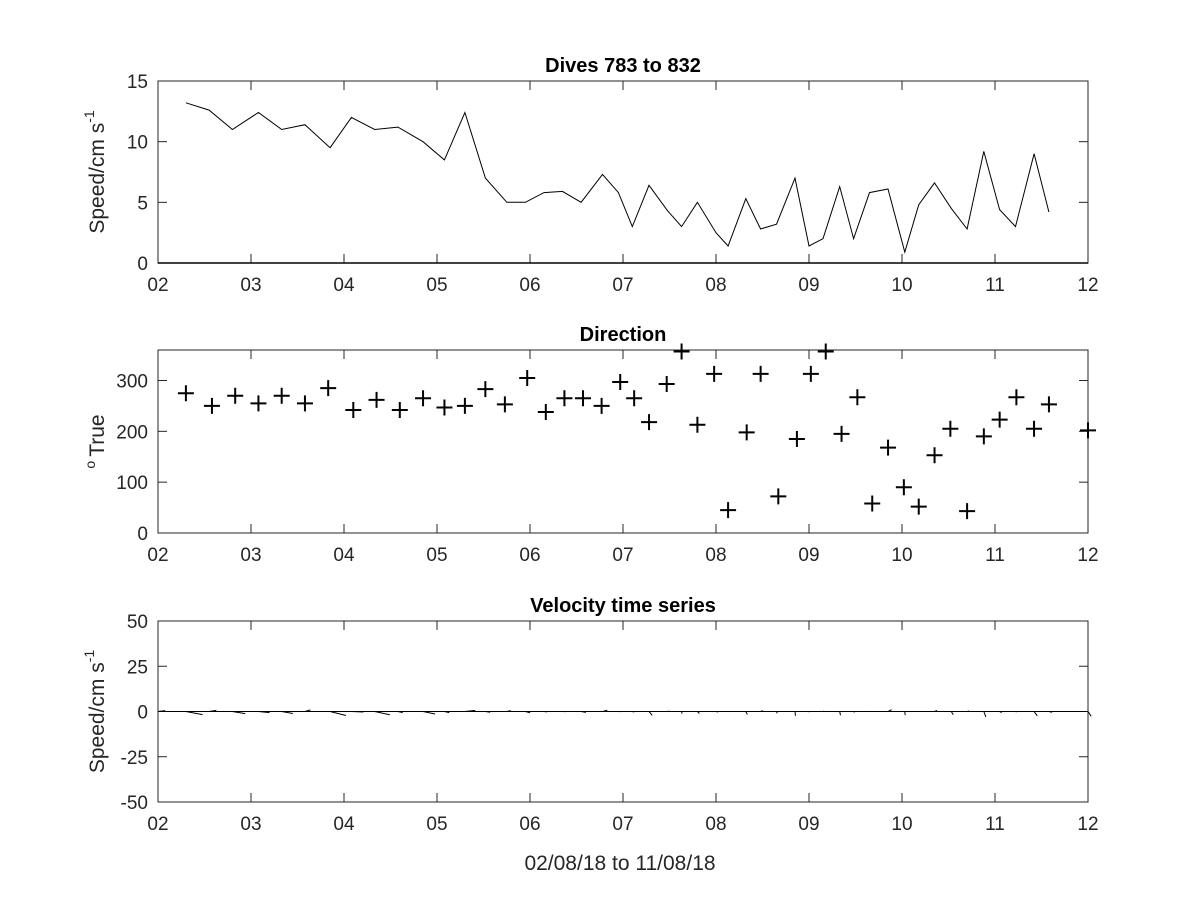 The height and width of the screenshot is (900, 1200). What do you see at coordinates (623, 606) in the screenshot?
I see `velocity-title: Velocity time series` at bounding box center [623, 606].